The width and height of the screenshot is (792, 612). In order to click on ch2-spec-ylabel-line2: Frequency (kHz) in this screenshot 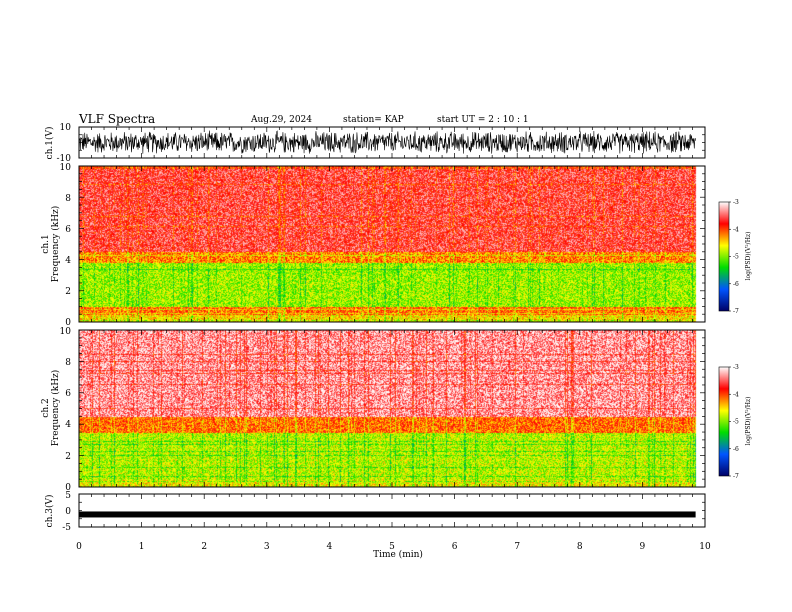, I will do `click(55, 408)`.